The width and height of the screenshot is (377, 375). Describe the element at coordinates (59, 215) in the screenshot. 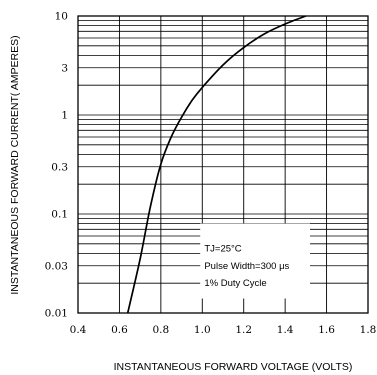

I see `y-tick-label: 0.1` at that location.